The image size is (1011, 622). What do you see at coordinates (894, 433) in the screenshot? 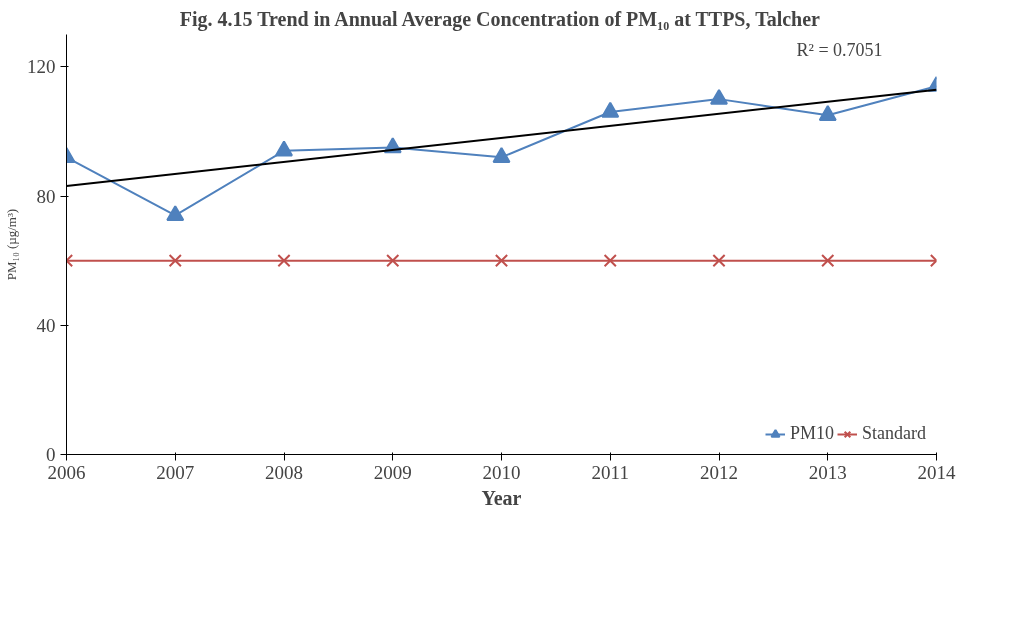
I see `legend-label: Standard` at bounding box center [894, 433].